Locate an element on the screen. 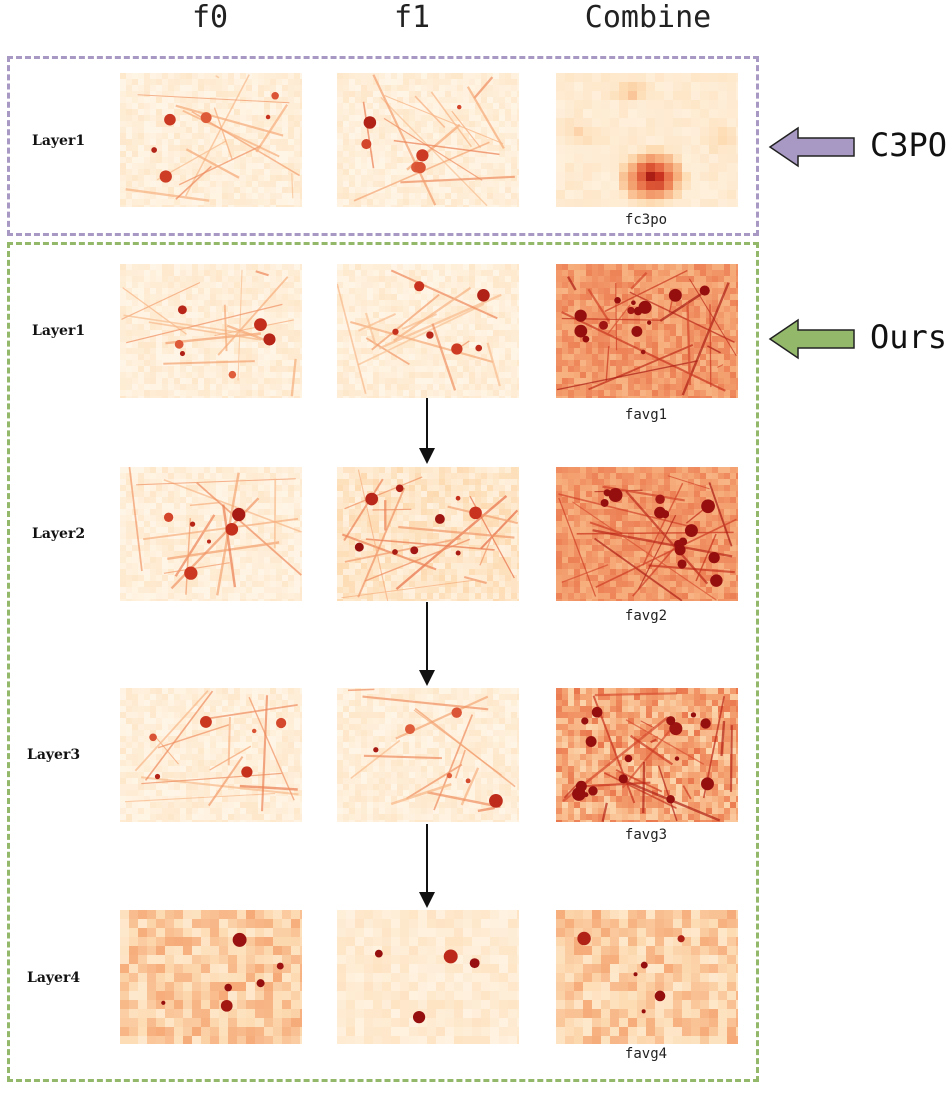 The width and height of the screenshot is (951, 1093). caption-fc3po: fc3po is located at coordinates (646, 220).